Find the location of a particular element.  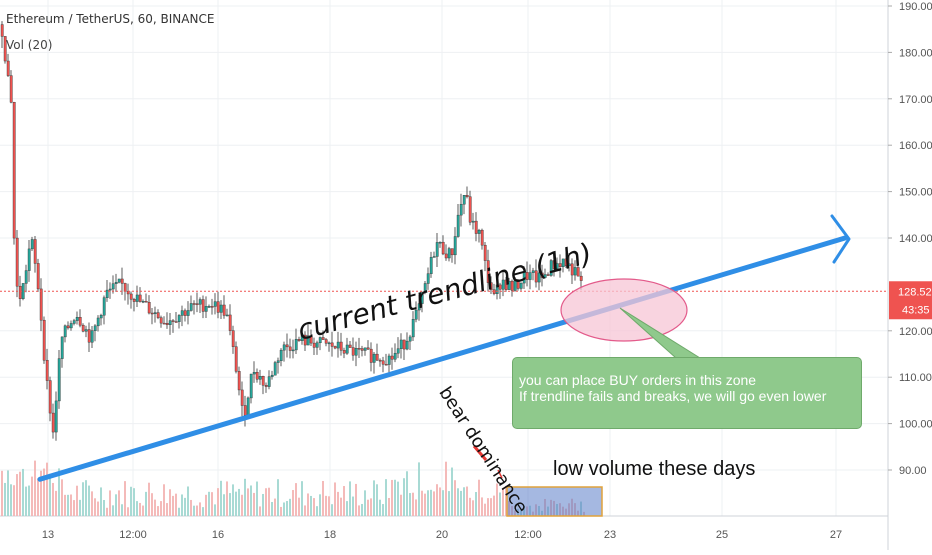

time-tick-label: 18 is located at coordinates (330, 535).